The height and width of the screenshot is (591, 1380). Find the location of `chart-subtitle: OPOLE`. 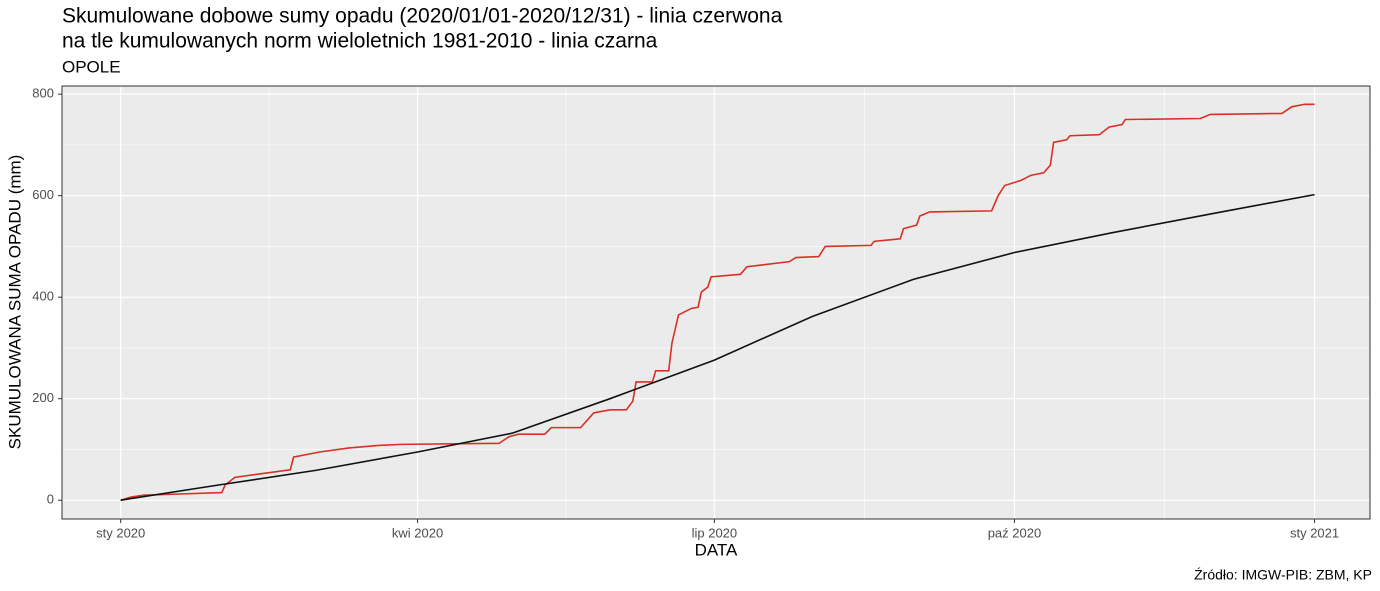

chart-subtitle: OPOLE is located at coordinates (91, 66).